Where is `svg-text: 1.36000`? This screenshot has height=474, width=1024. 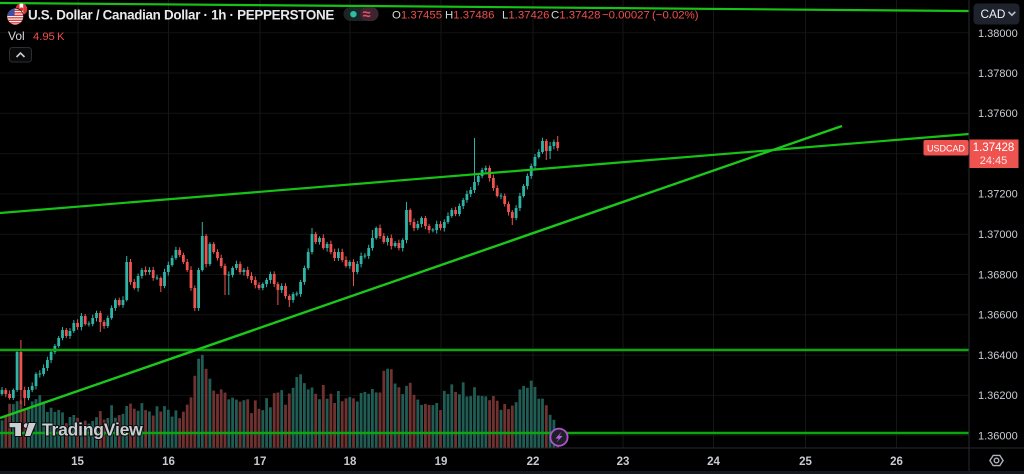 svg-text: 1.36000 is located at coordinates (998, 437).